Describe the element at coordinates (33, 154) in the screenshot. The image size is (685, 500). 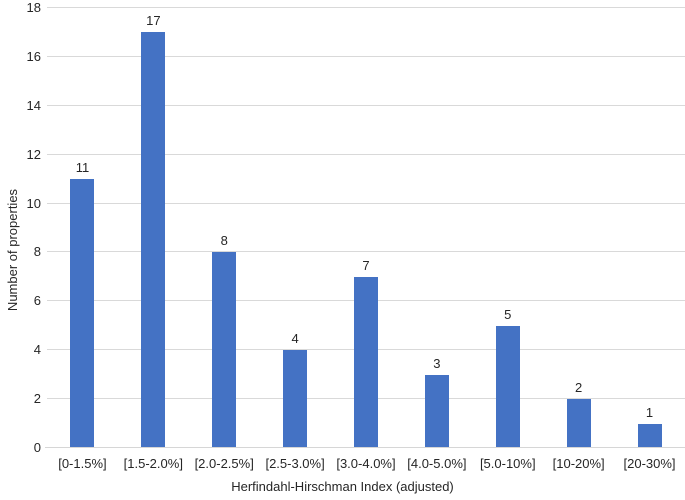
I see `y-tick-label: 12` at that location.